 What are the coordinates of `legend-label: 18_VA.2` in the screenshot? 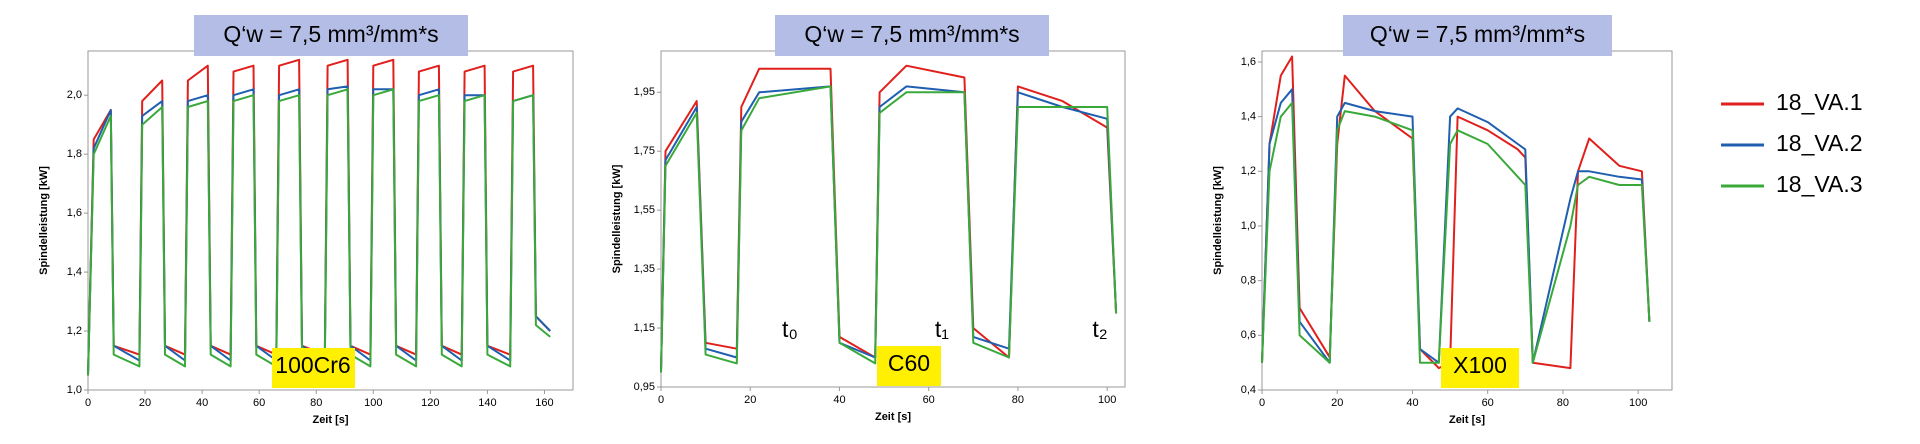 It's located at (1819, 143).